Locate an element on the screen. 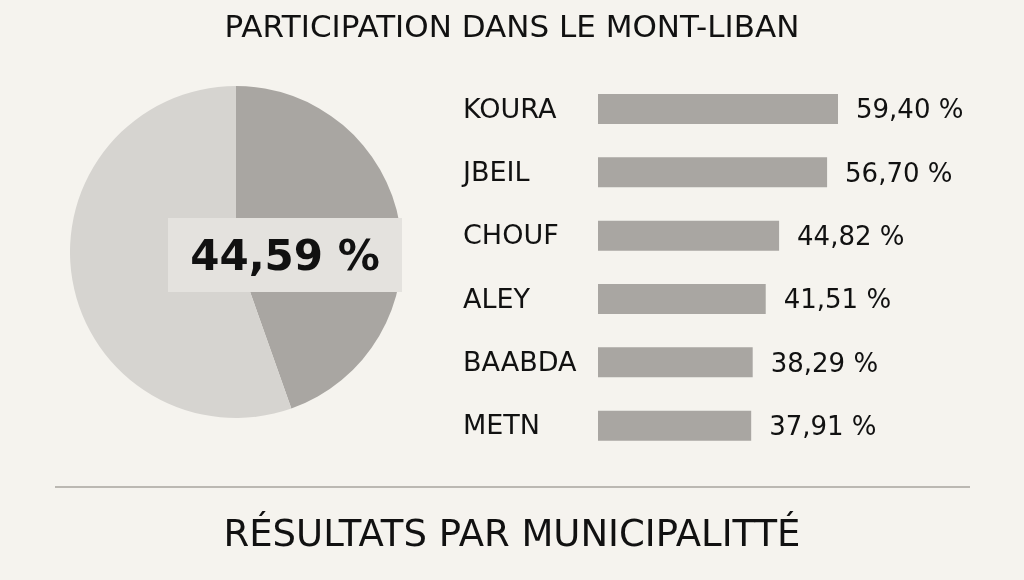 This screenshot has height=580, width=1024. data-label: 59,40 % is located at coordinates (910, 109).